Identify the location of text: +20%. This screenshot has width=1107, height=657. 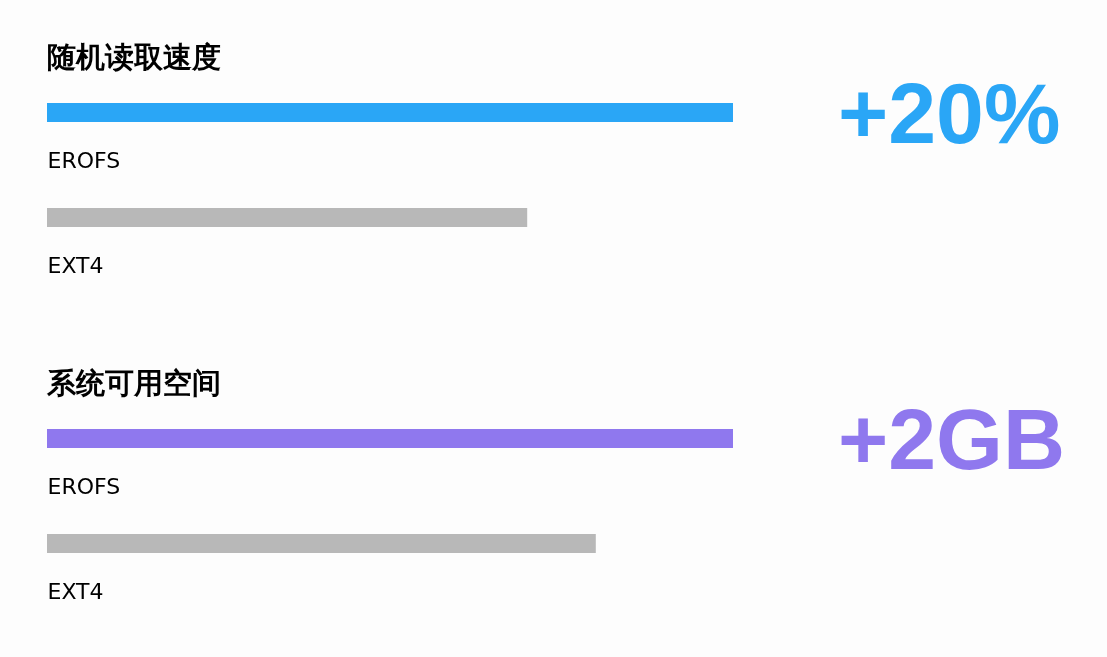
(949, 112).